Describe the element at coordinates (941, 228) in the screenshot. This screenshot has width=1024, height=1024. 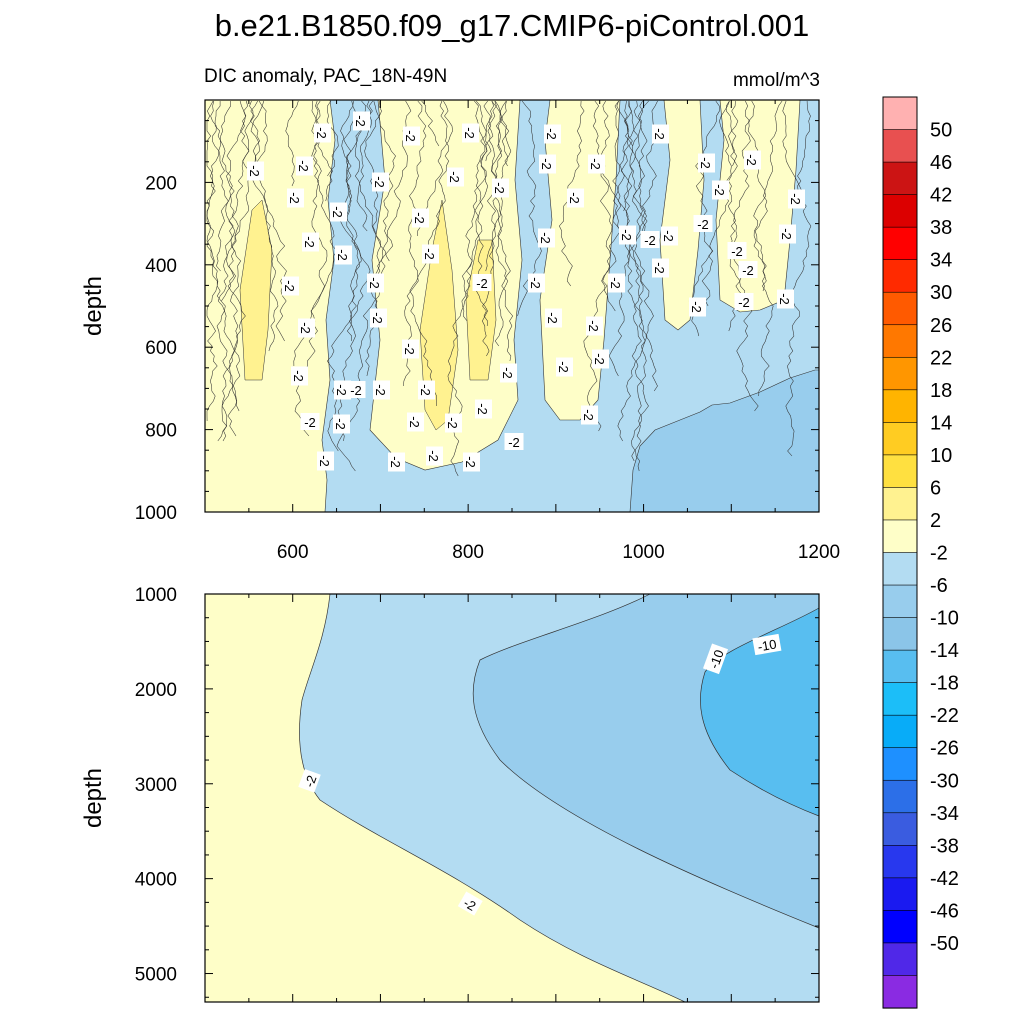
I see `colorbar-label: 38` at that location.